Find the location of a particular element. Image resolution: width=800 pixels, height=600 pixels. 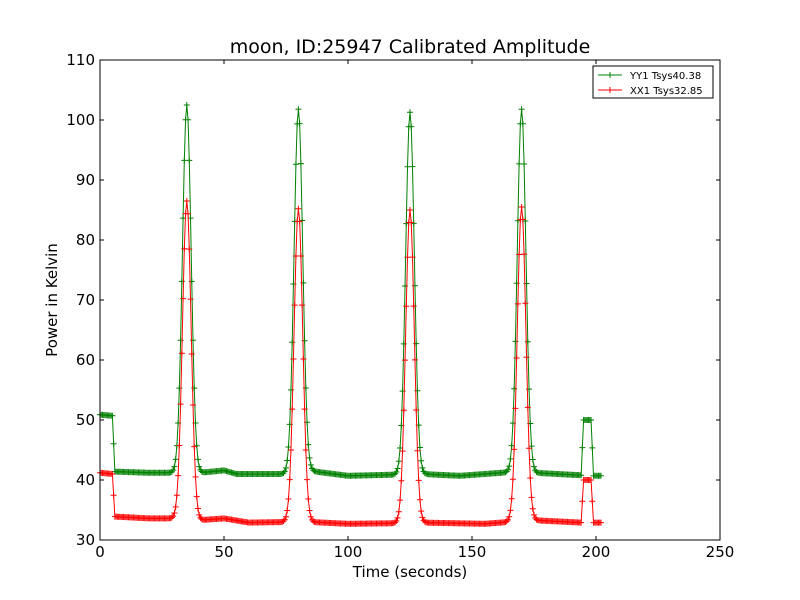

x-tick-label: 150 is located at coordinates (472, 552).